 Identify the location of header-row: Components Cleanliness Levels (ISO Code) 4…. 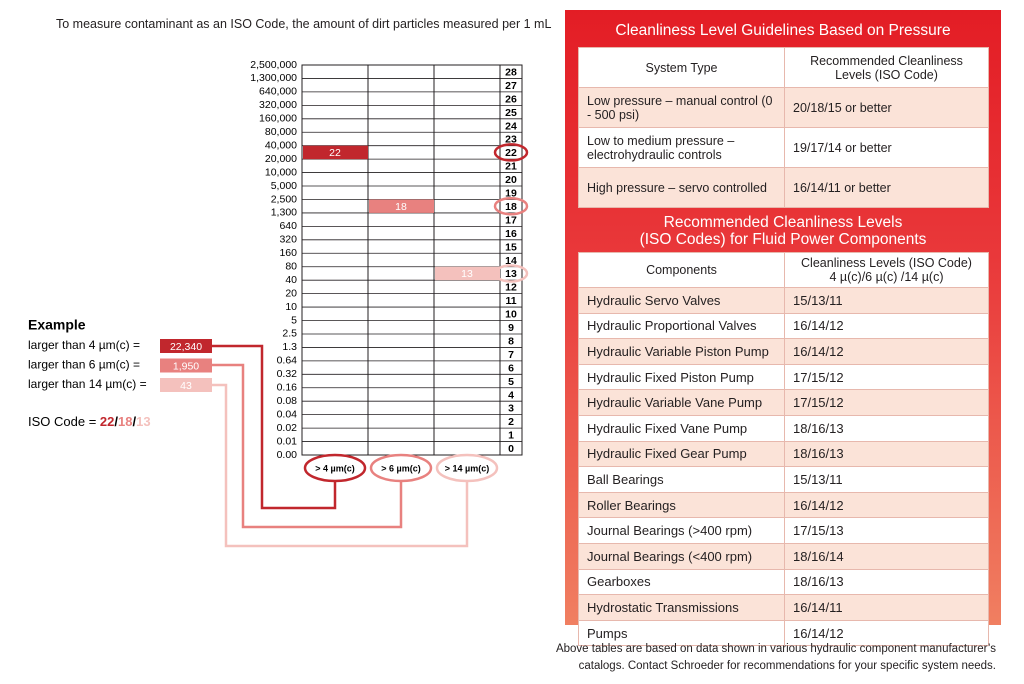
(783, 270).